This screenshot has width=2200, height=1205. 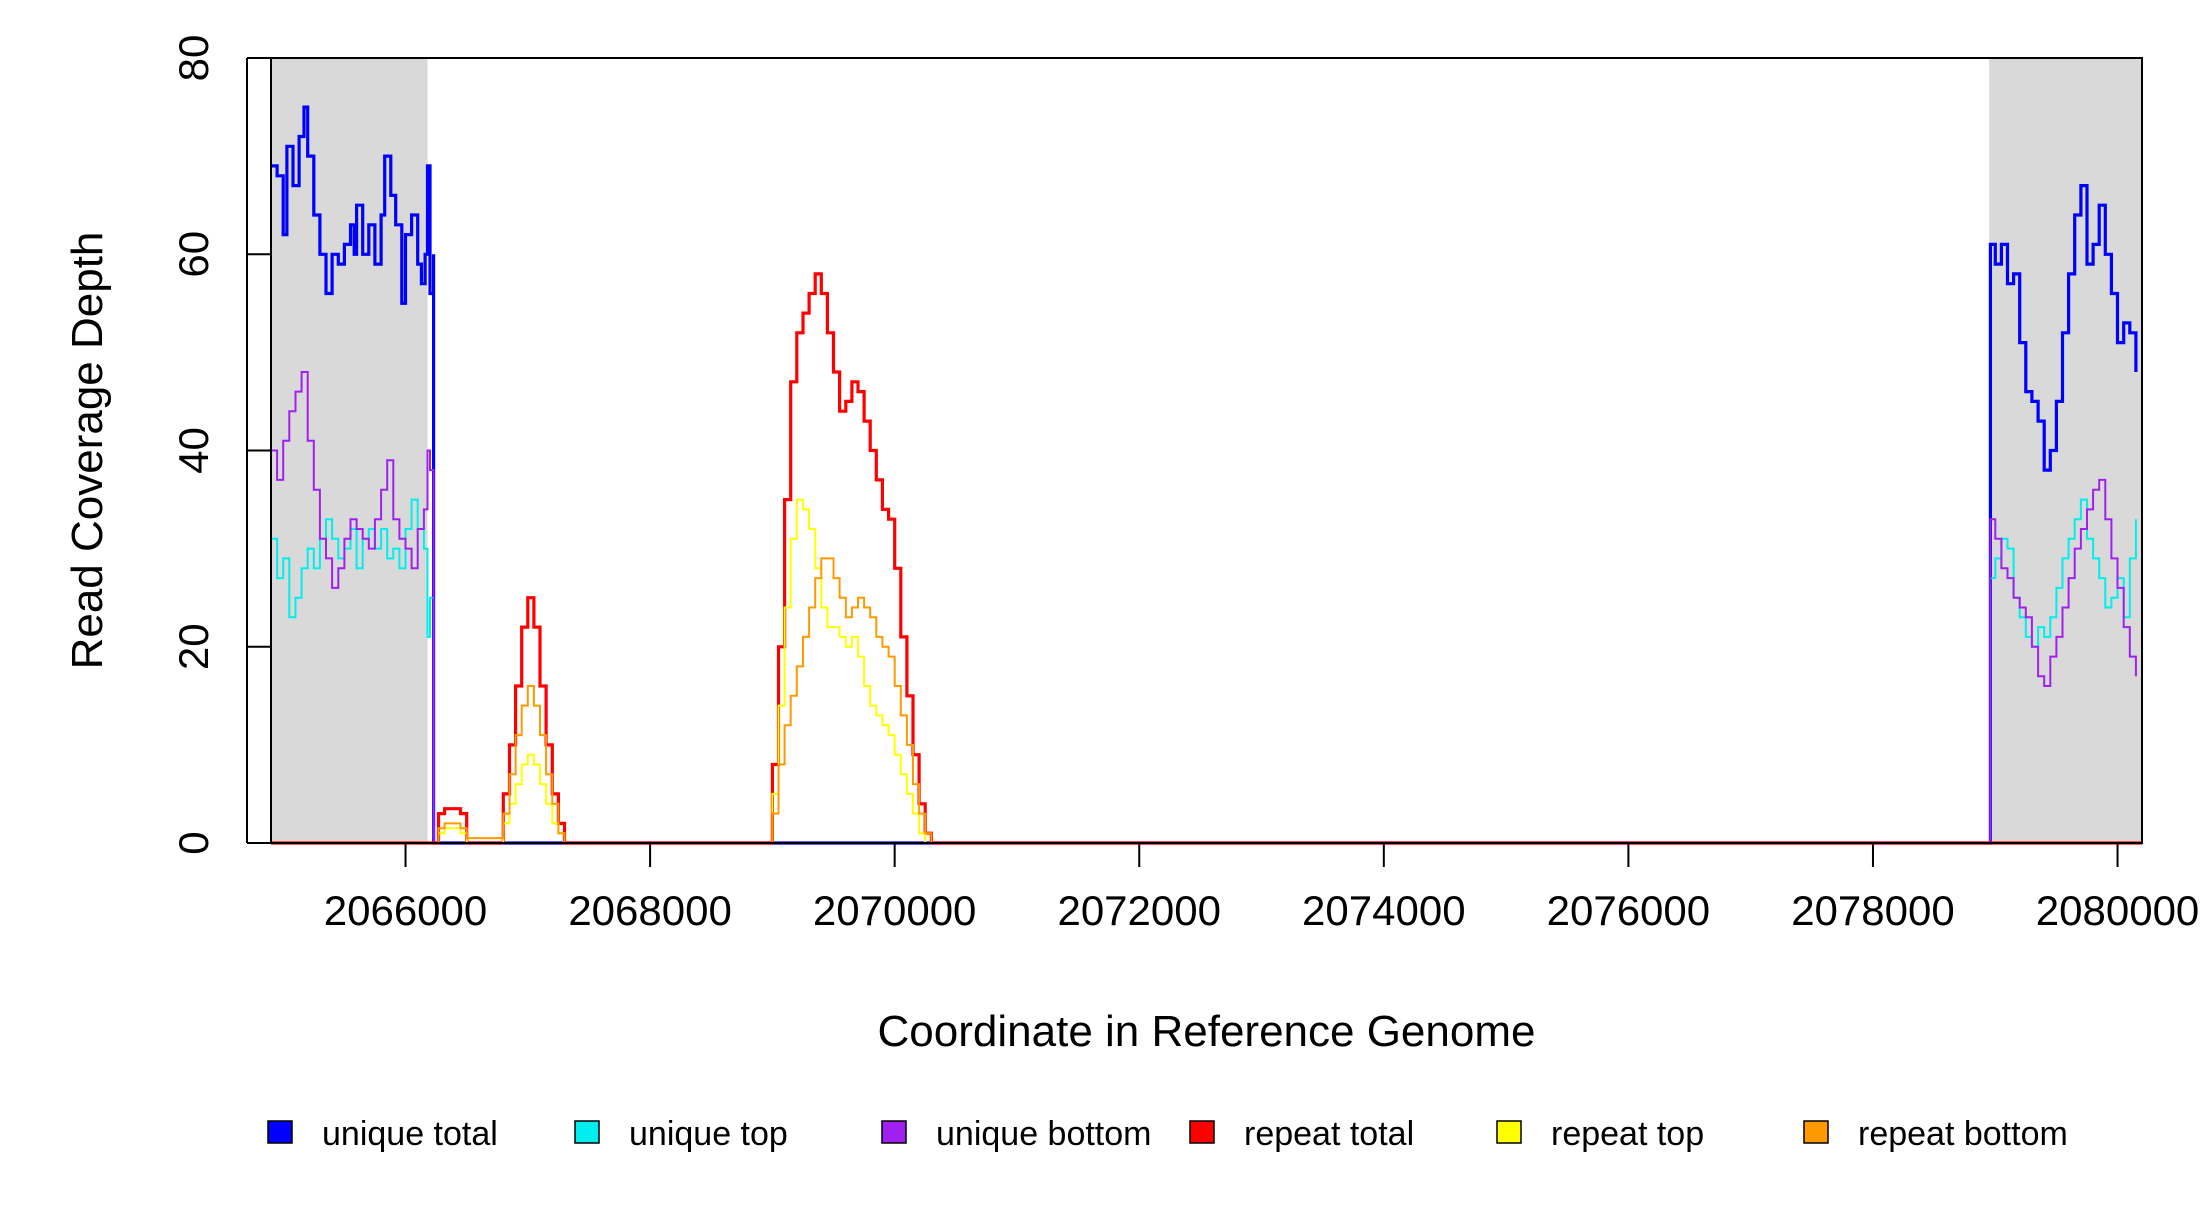 What do you see at coordinates (406, 910) in the screenshot?
I see `x-tick-label-2066000: 2066000` at bounding box center [406, 910].